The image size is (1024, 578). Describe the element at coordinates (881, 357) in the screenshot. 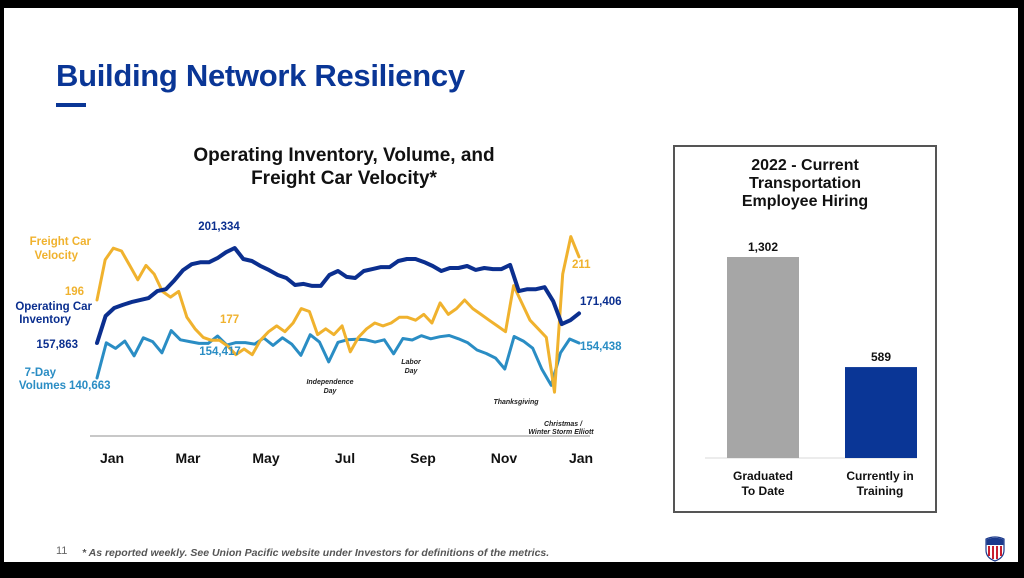

I see `bar-value-label-training: 589` at that location.